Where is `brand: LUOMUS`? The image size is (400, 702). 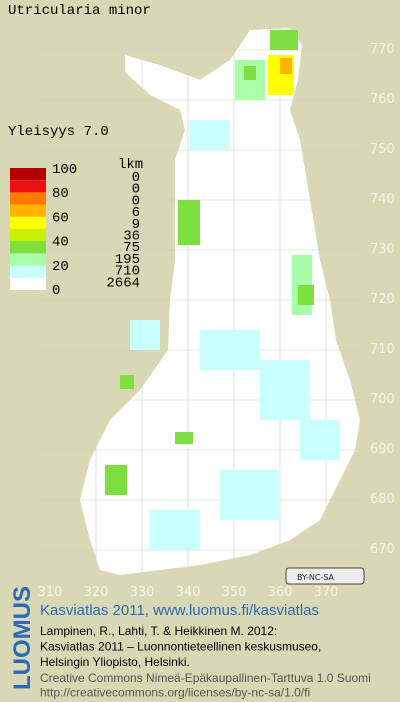 brand: LUOMUS is located at coordinates (22, 638).